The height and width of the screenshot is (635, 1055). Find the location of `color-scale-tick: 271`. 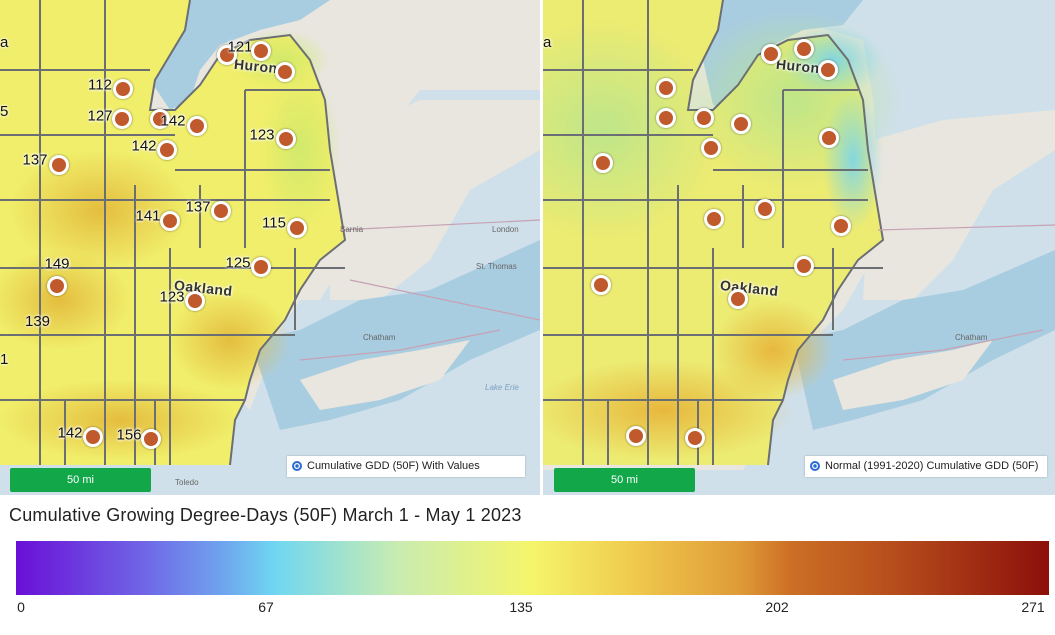

color-scale-tick: 271 is located at coordinates (1033, 607).